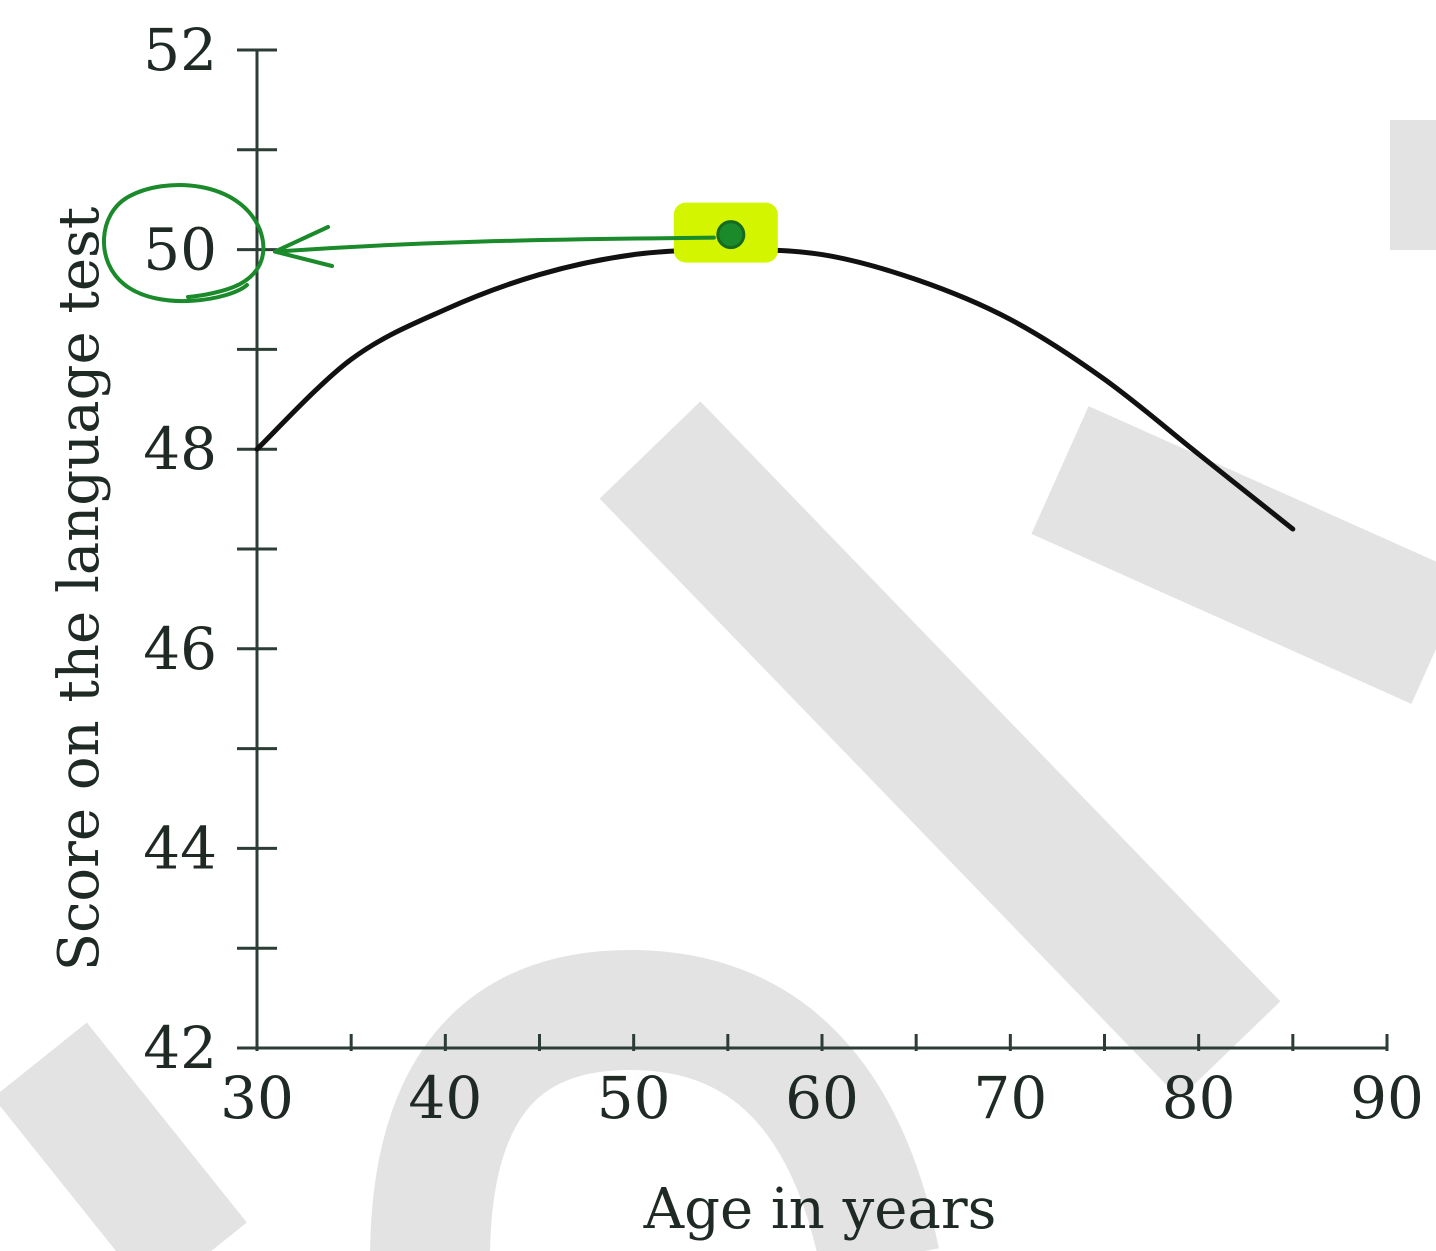 The height and width of the screenshot is (1251, 1436). I want to click on y-axis-title: Score on the language test, so click(79, 588).